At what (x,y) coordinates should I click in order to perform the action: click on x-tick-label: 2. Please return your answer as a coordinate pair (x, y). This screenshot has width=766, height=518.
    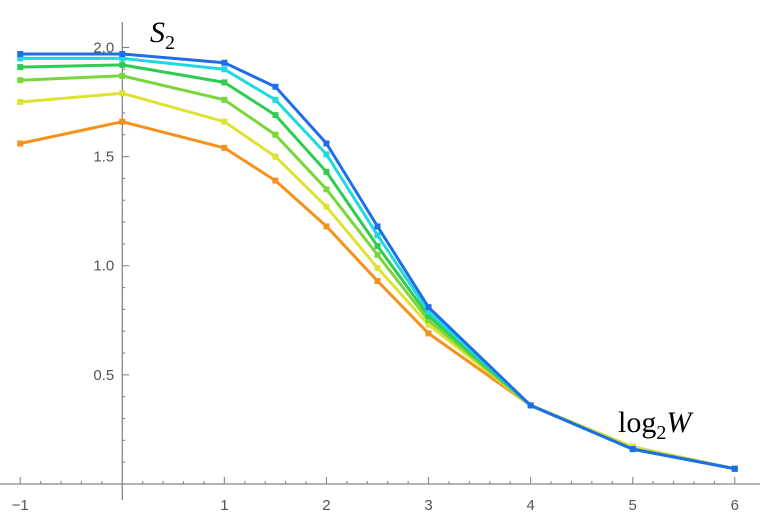
    Looking at the image, I should click on (326, 505).